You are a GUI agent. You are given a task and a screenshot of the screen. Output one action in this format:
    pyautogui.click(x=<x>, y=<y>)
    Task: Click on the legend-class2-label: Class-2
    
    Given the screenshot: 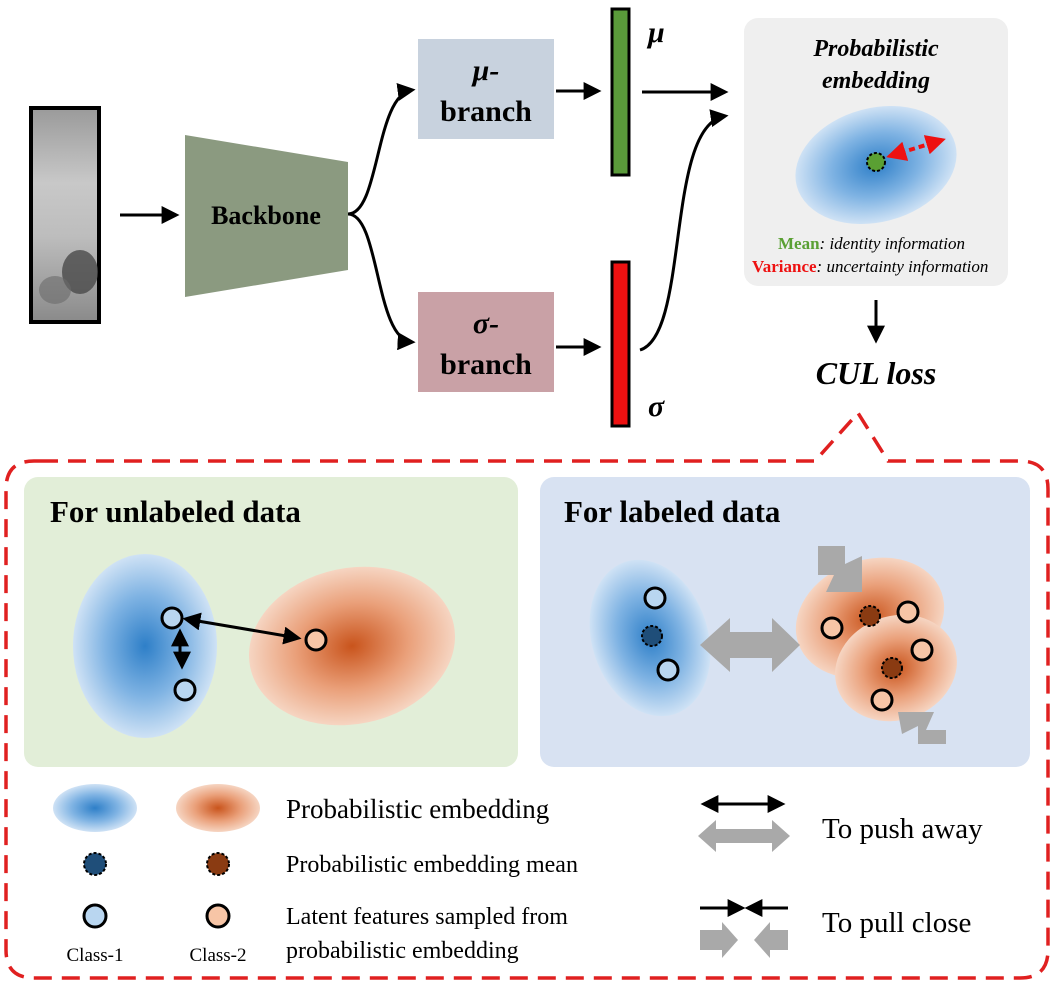 What is the action you would take?
    pyautogui.click(x=218, y=955)
    